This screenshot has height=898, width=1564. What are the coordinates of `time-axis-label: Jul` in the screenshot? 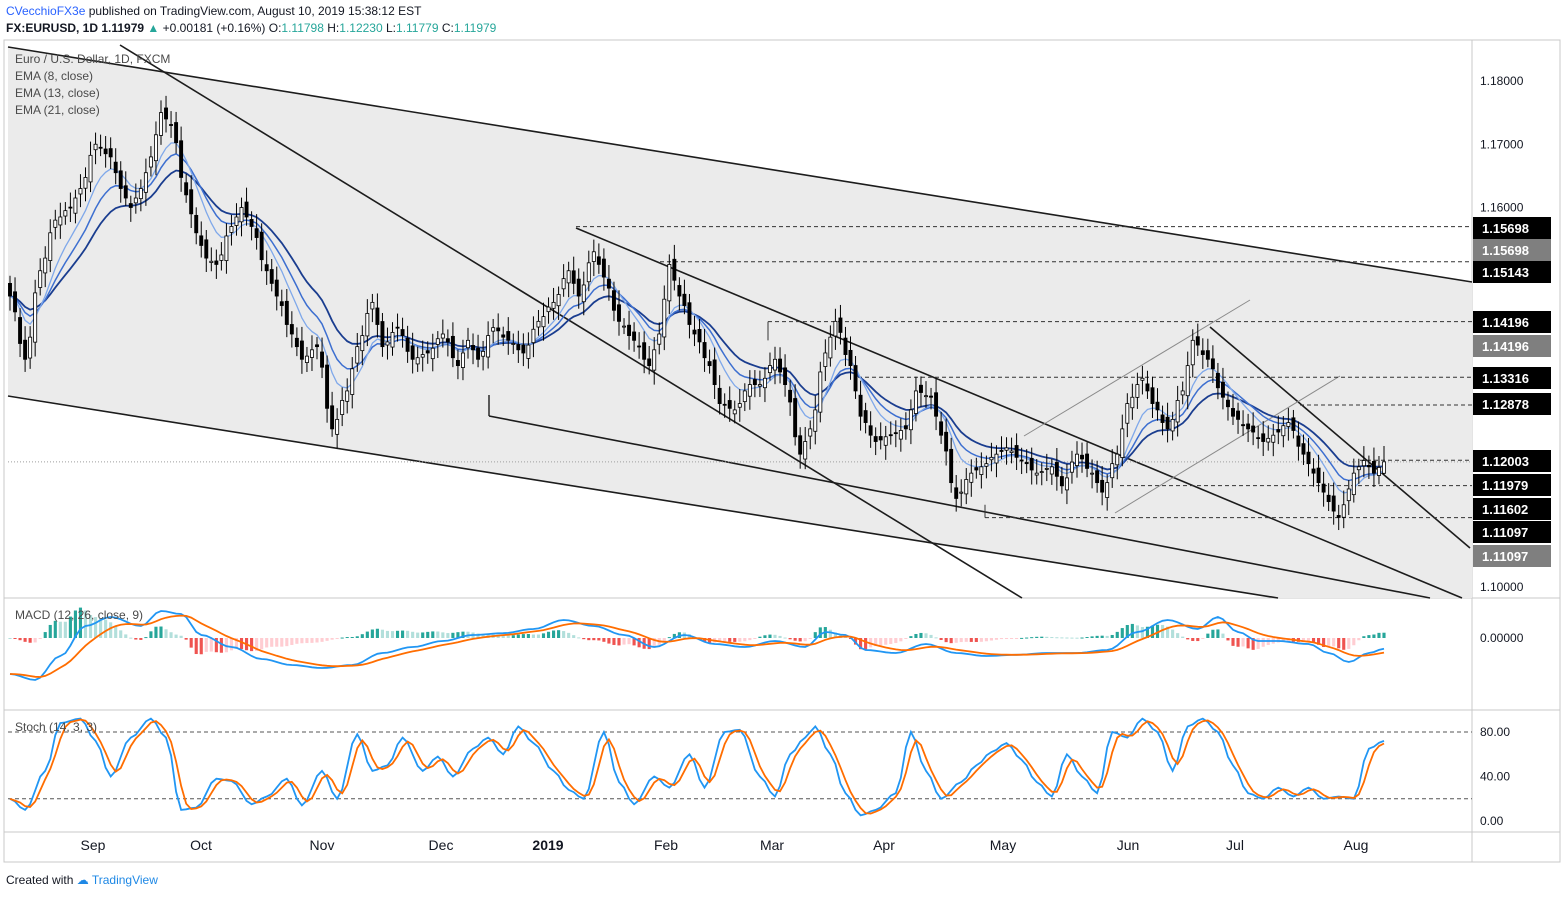 It's located at (1235, 845).